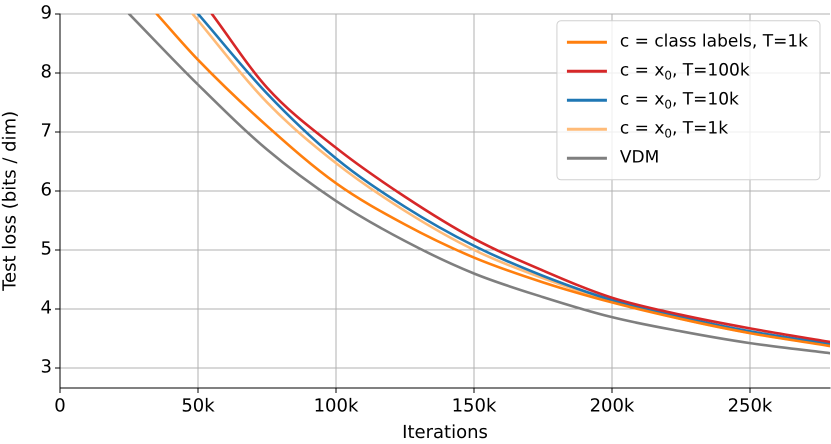 The width and height of the screenshot is (831, 444). I want to click on x-tick-label: 150k, so click(474, 405).